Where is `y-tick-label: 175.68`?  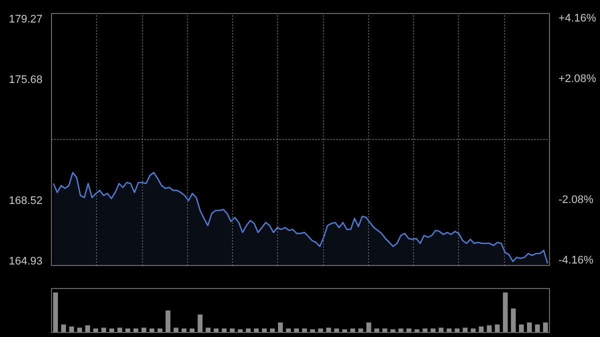
y-tick-label: 175.68 is located at coordinates (25, 80).